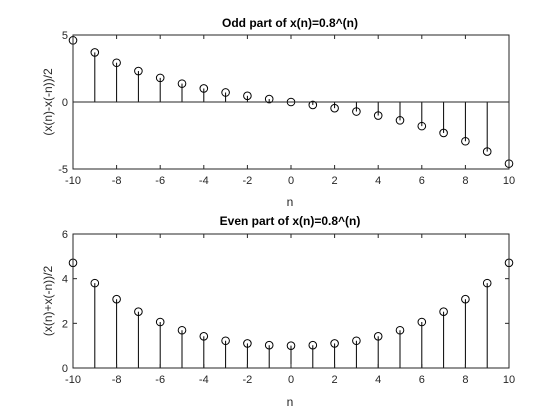 The image size is (560, 420). What do you see at coordinates (290, 202) in the screenshot?
I see `odd-part-xlabel: n` at bounding box center [290, 202].